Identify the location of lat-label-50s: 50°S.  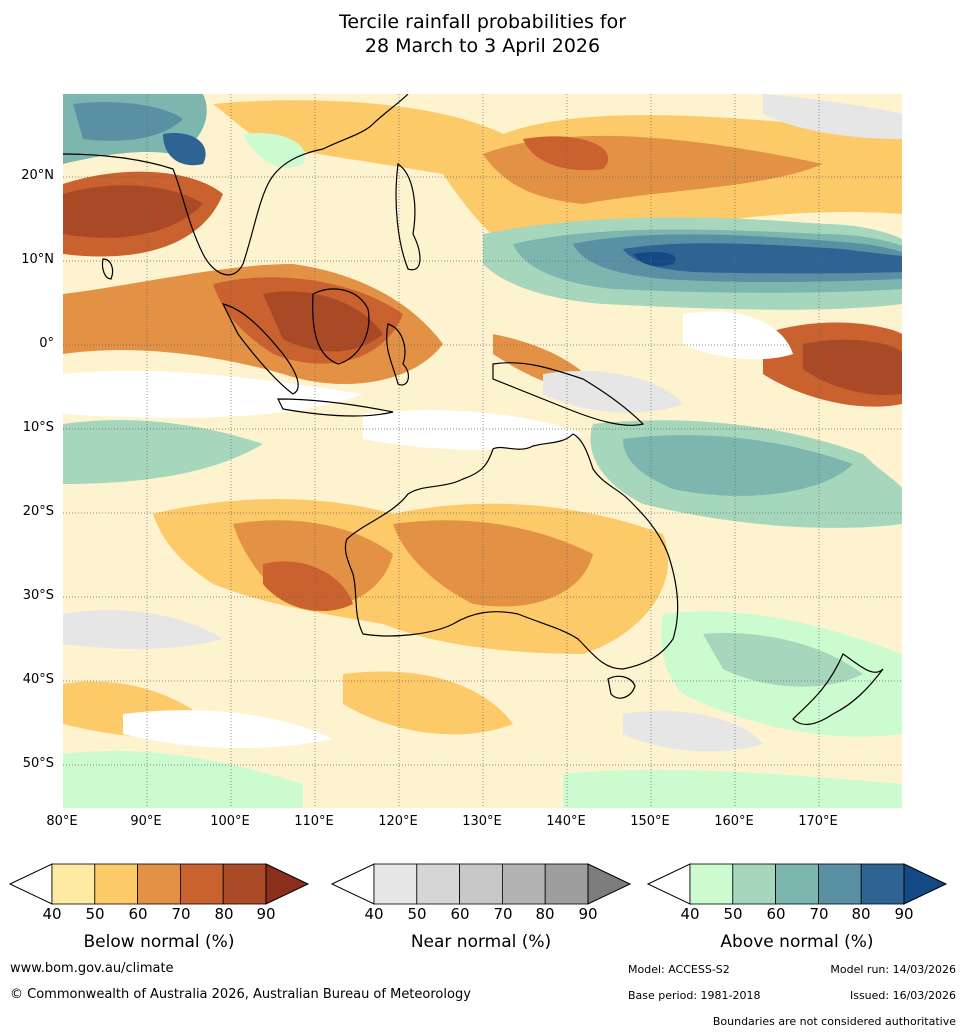
(38, 763).